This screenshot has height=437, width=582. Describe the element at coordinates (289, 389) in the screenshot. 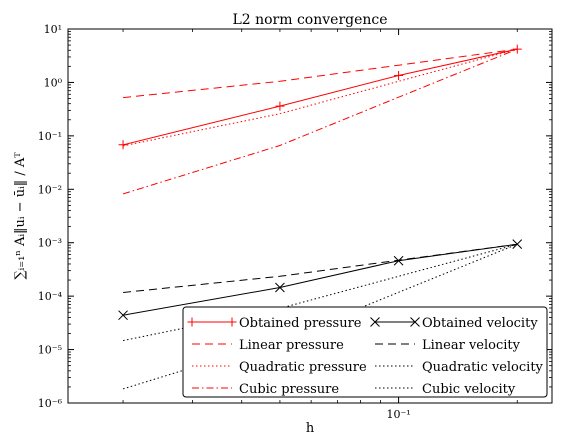

I see `legend-label-4: Cubic pressure` at that location.